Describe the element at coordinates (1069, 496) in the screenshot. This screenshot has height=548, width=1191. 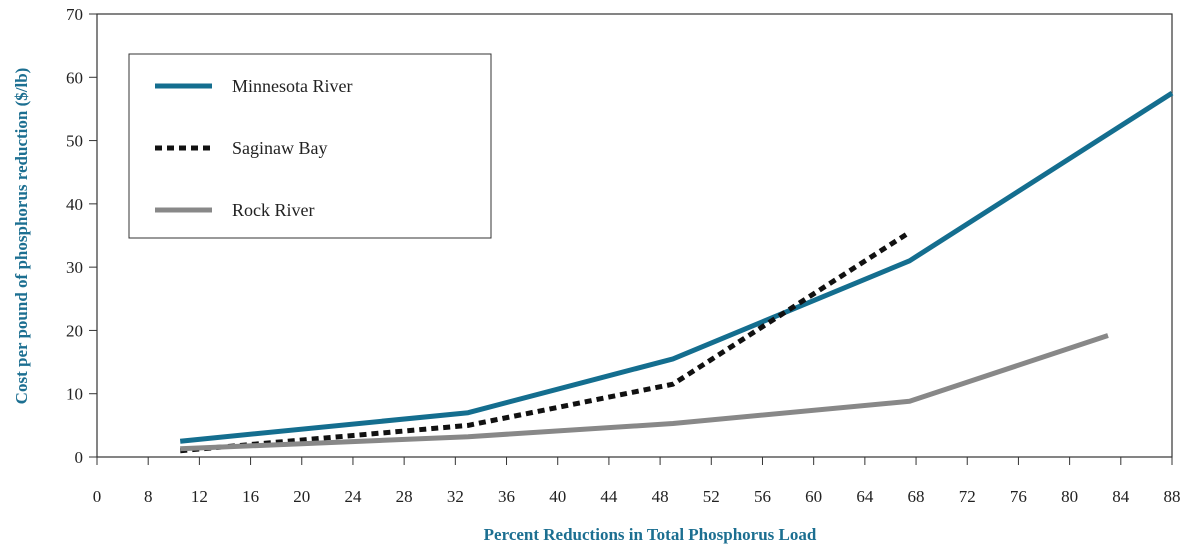
I see `x-tick-label: 80` at that location.